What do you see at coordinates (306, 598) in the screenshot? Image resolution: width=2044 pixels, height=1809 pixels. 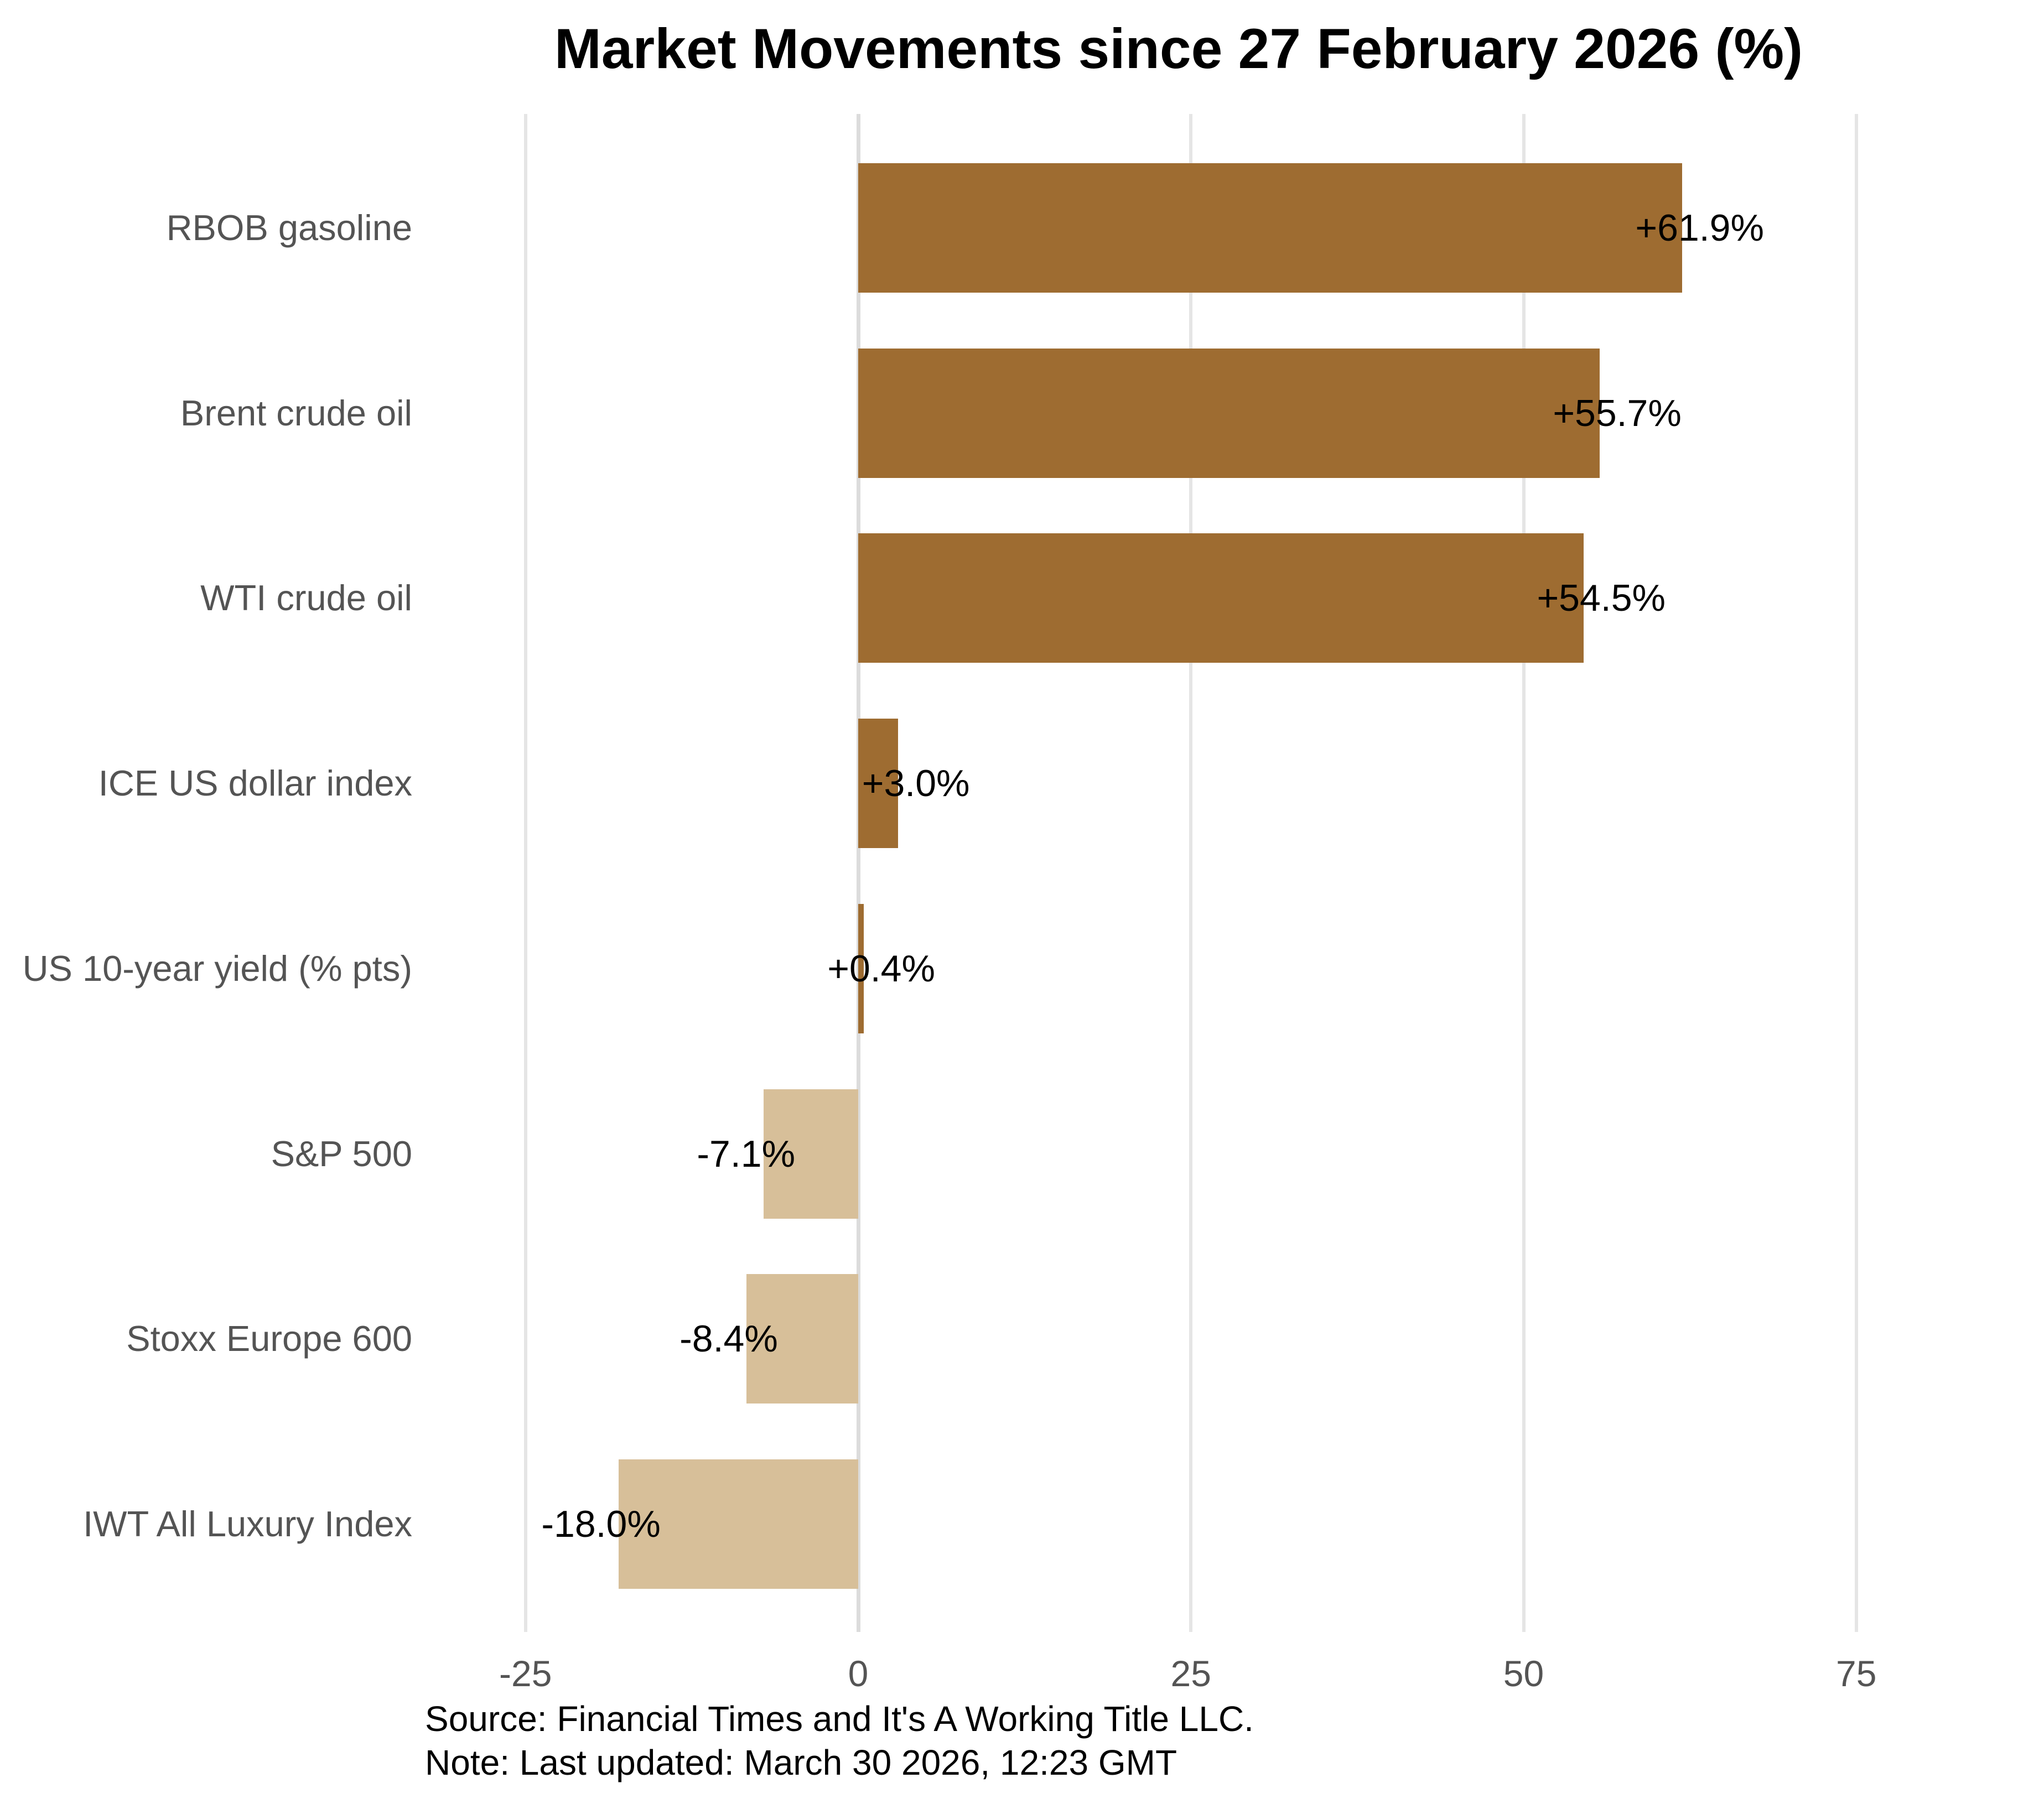 I see `category-label: WTI crude oil` at bounding box center [306, 598].